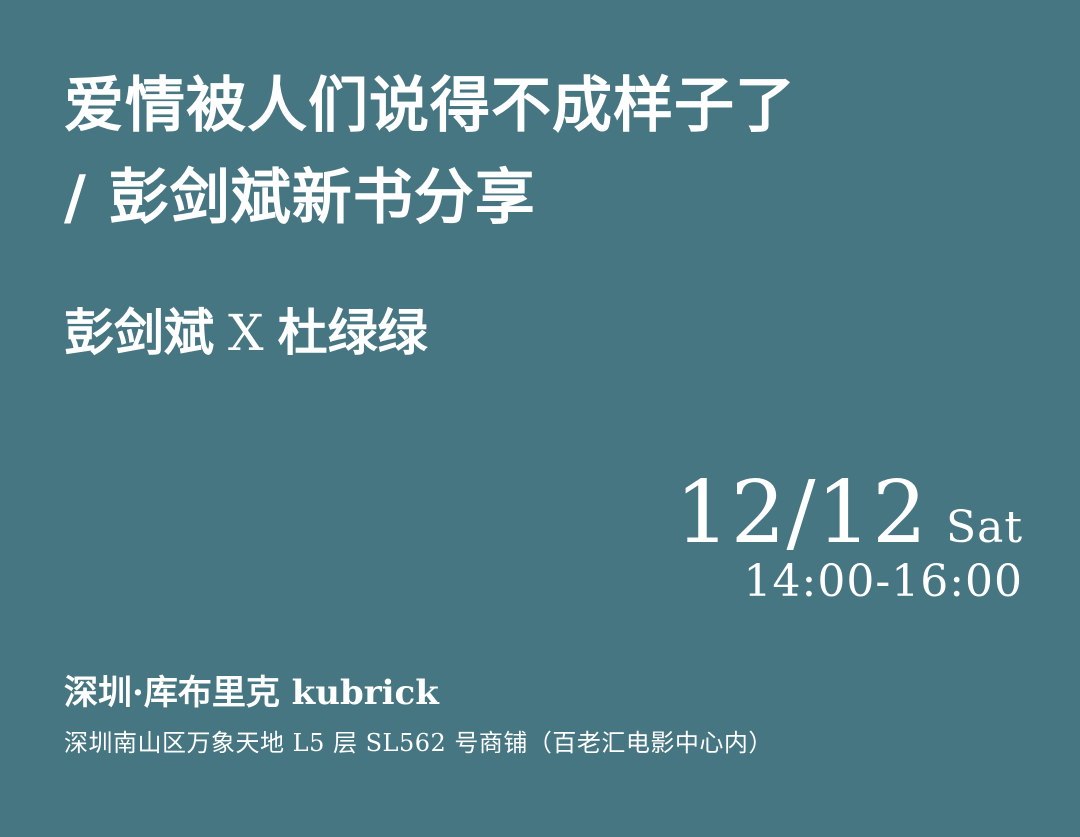 The width and height of the screenshot is (1080, 837). Describe the element at coordinates (418, 743) in the screenshot. I see `venue-address: 深圳南山区万象天地 L5 层 SL562 号商铺（百老汇电影中心内）` at that location.